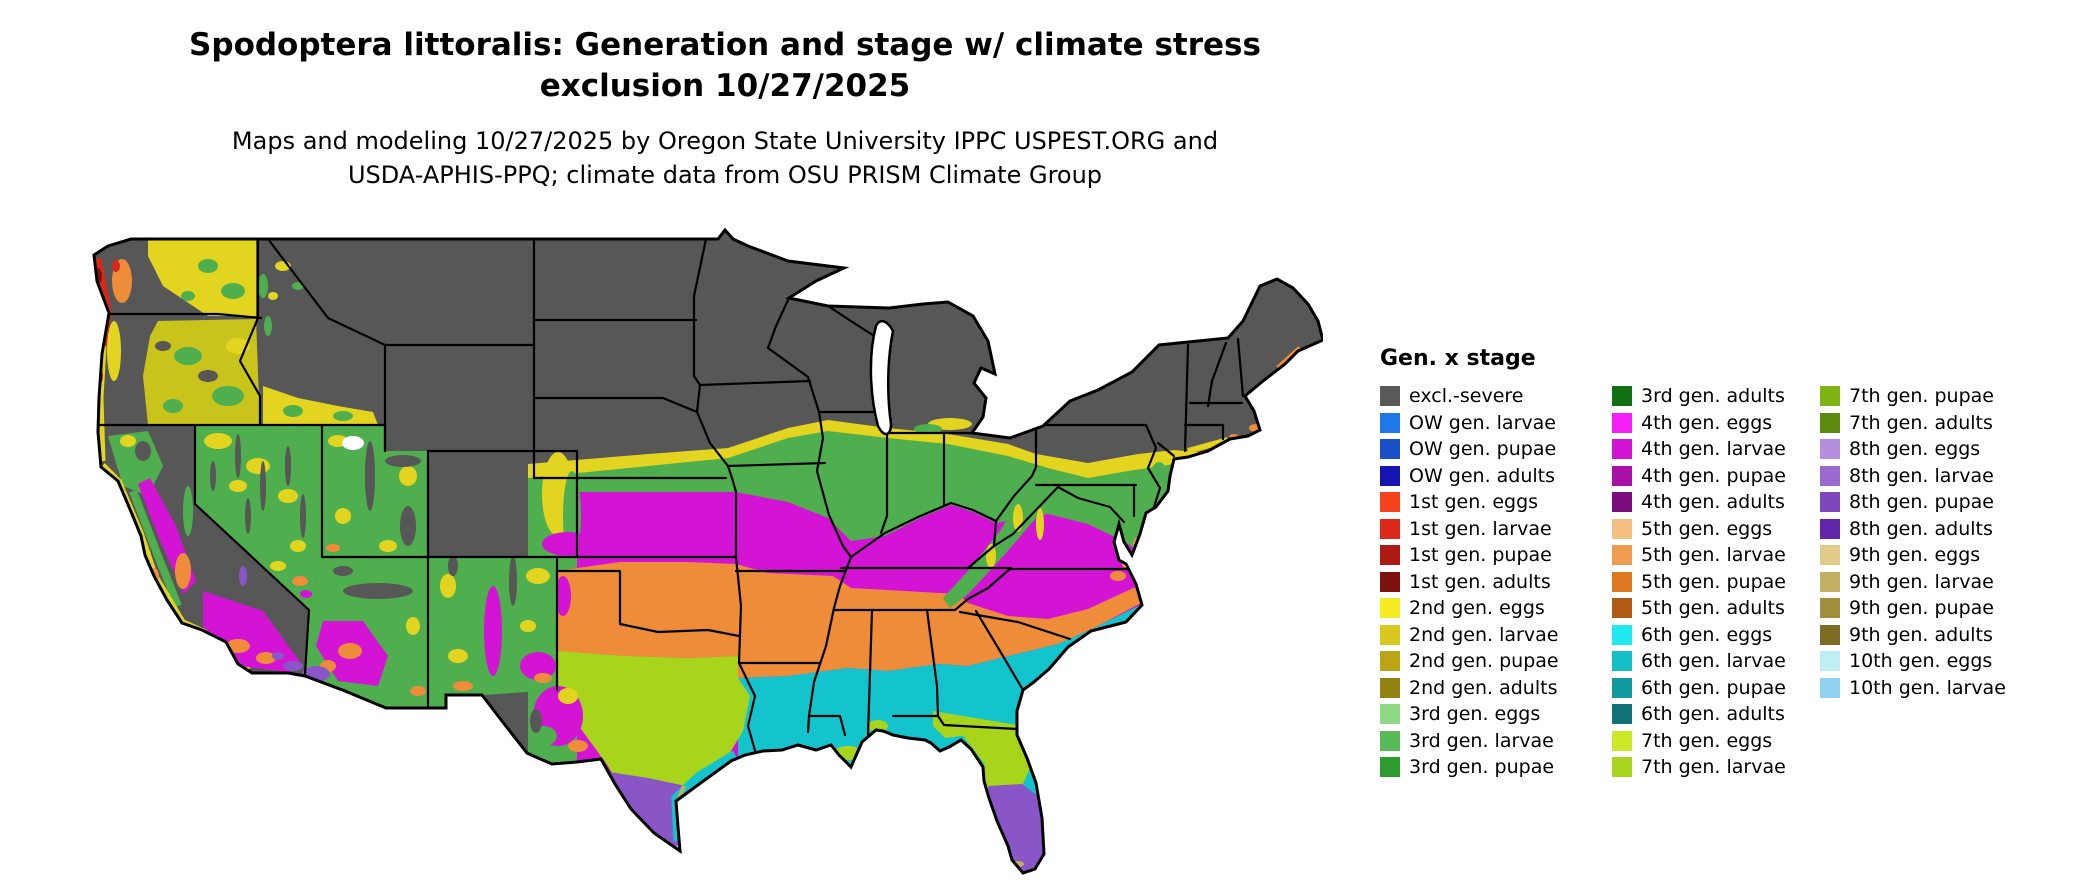 The image size is (2100, 892). I want to click on legend-label: excl.-severe, so click(1466, 396).